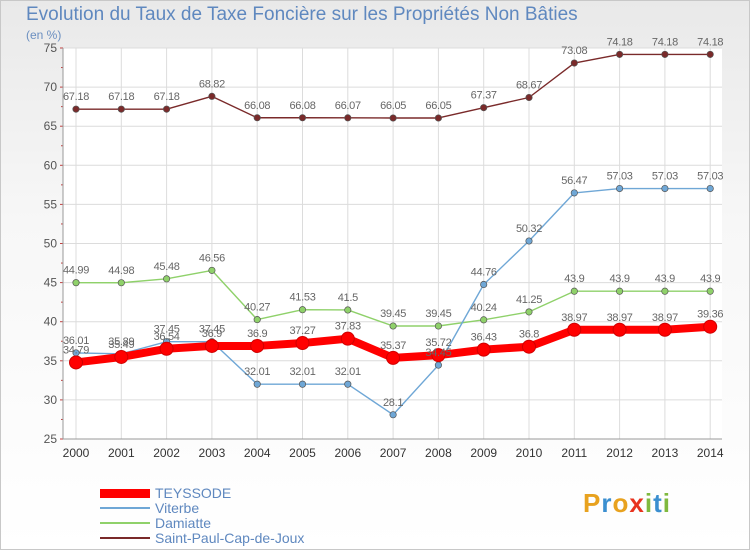 This screenshot has height=550, width=750. What do you see at coordinates (230, 508) in the screenshot?
I see `legend-item-viterbe: Viterbe` at bounding box center [230, 508].